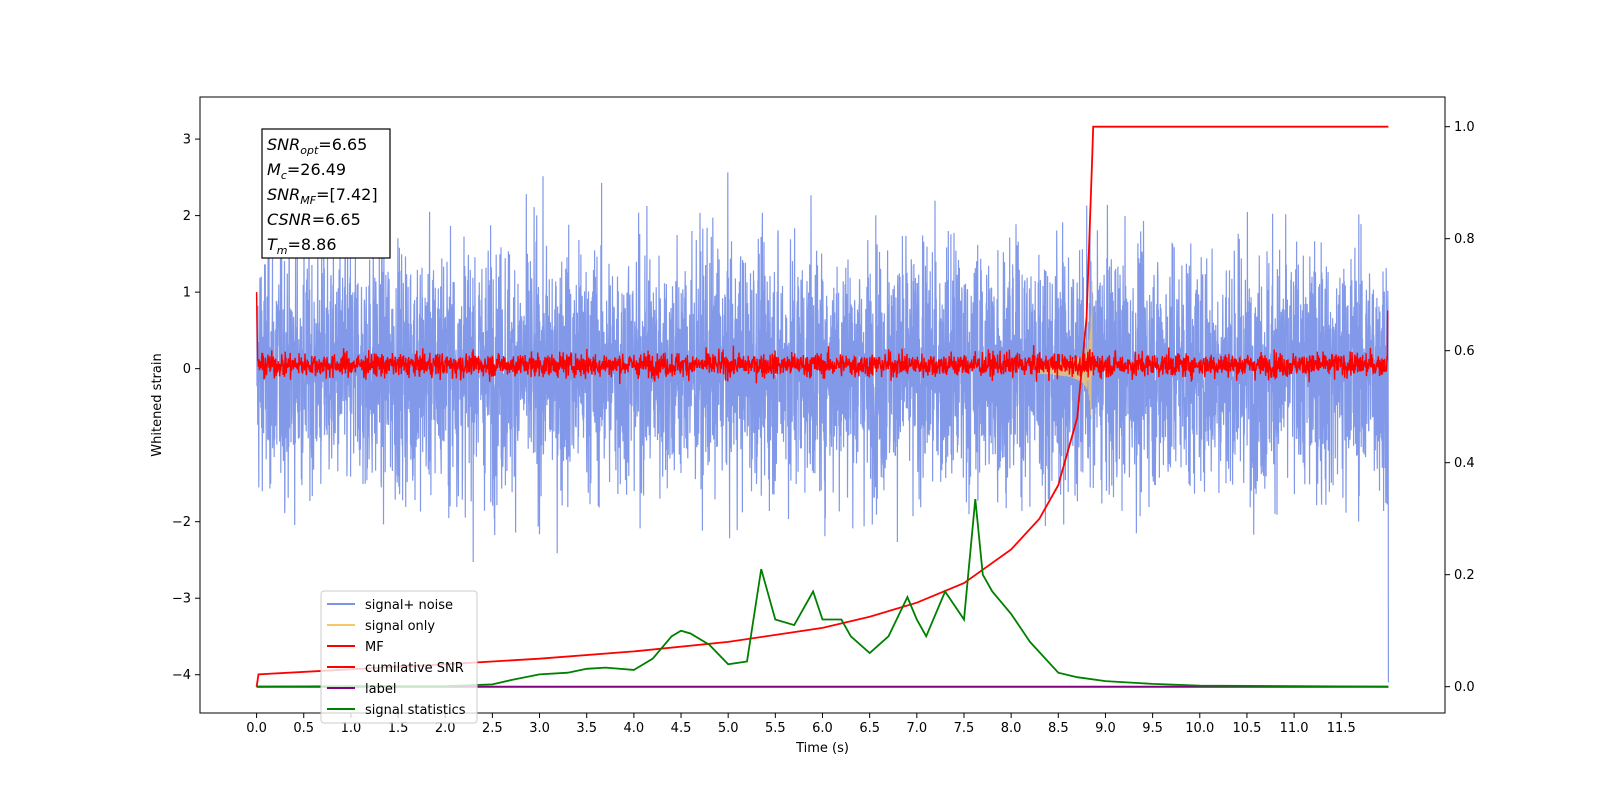 The height and width of the screenshot is (800, 1600). I want to click on x-tick-label: 0.0, so click(256, 728).